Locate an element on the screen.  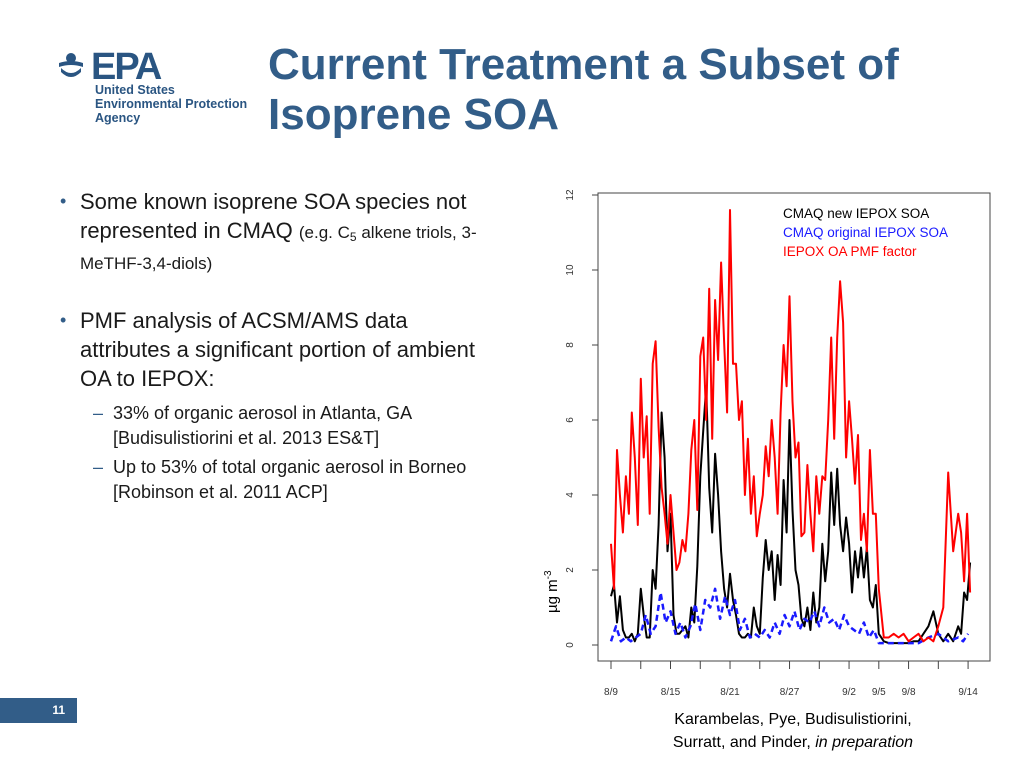
note-subscript: 5 is located at coordinates (353, 237).